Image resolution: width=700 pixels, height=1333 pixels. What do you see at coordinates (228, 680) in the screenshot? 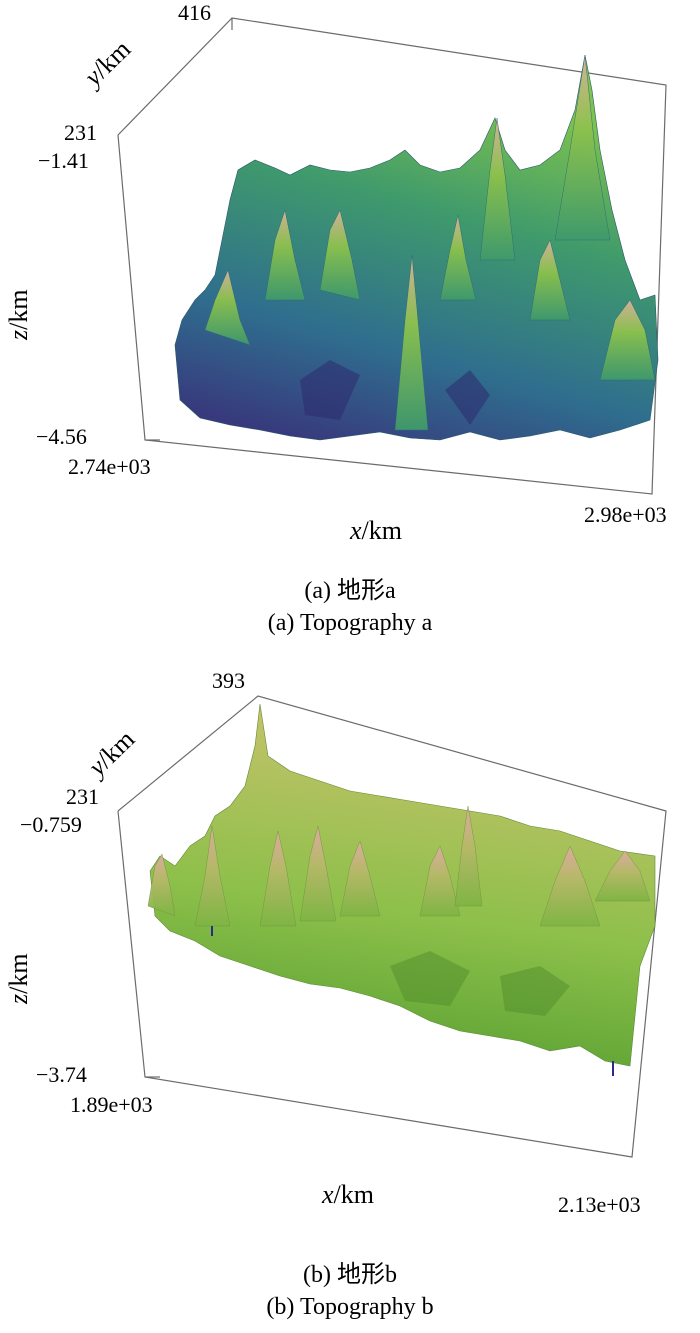
I see `tick-y-top-b: 393` at bounding box center [228, 680].